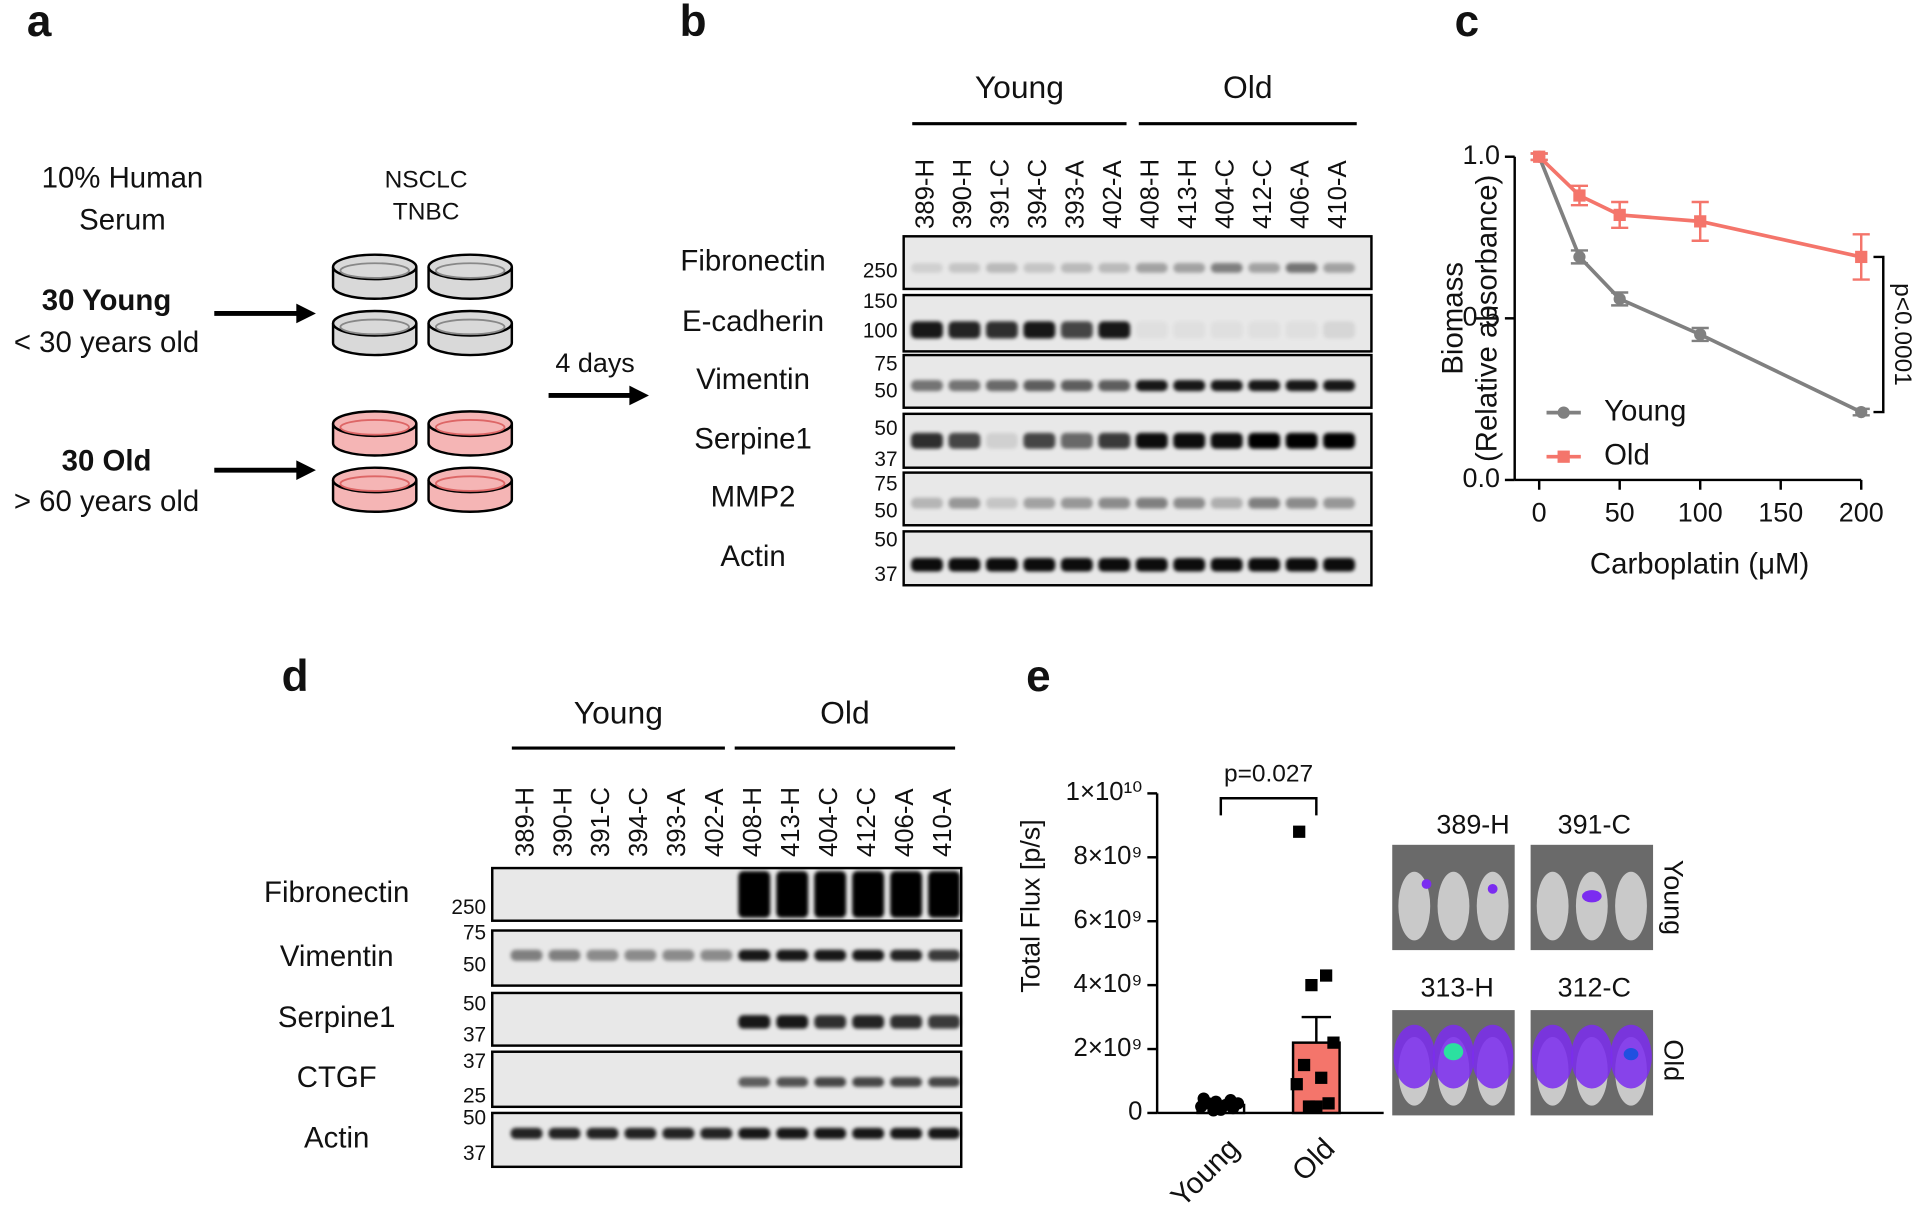  What do you see at coordinates (1151, 194) in the screenshot?
I see `sample-label: 408-H` at bounding box center [1151, 194].